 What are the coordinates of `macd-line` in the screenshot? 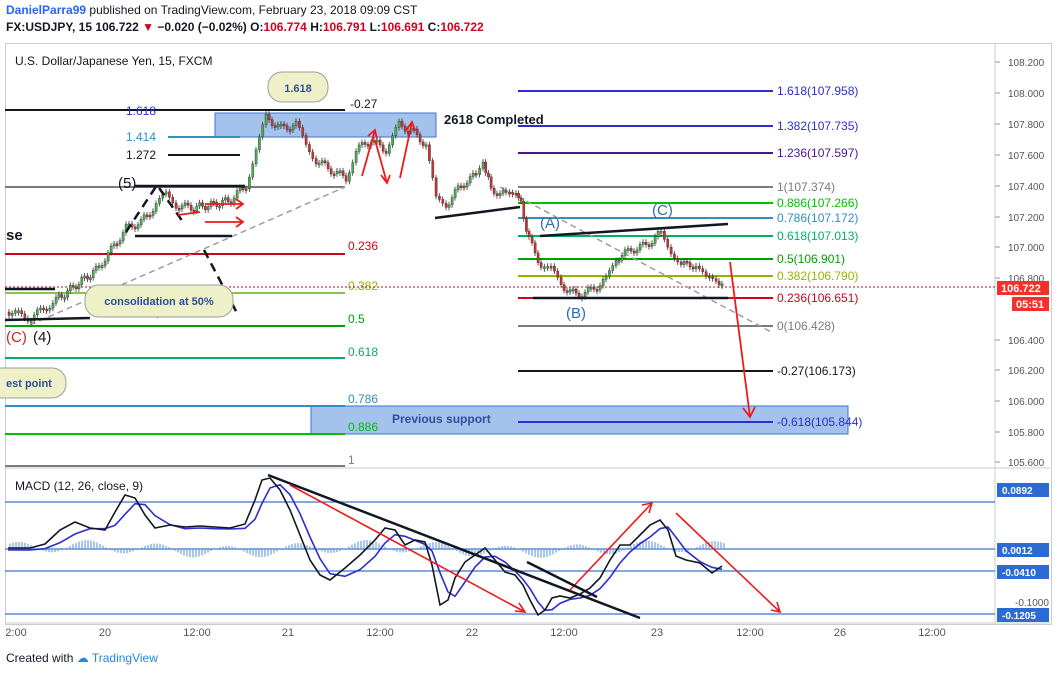 It's located at (365, 547).